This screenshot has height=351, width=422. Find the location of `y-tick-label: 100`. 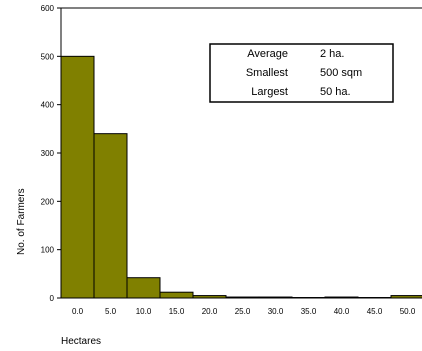

y-tick-label: 100 is located at coordinates (48, 250).